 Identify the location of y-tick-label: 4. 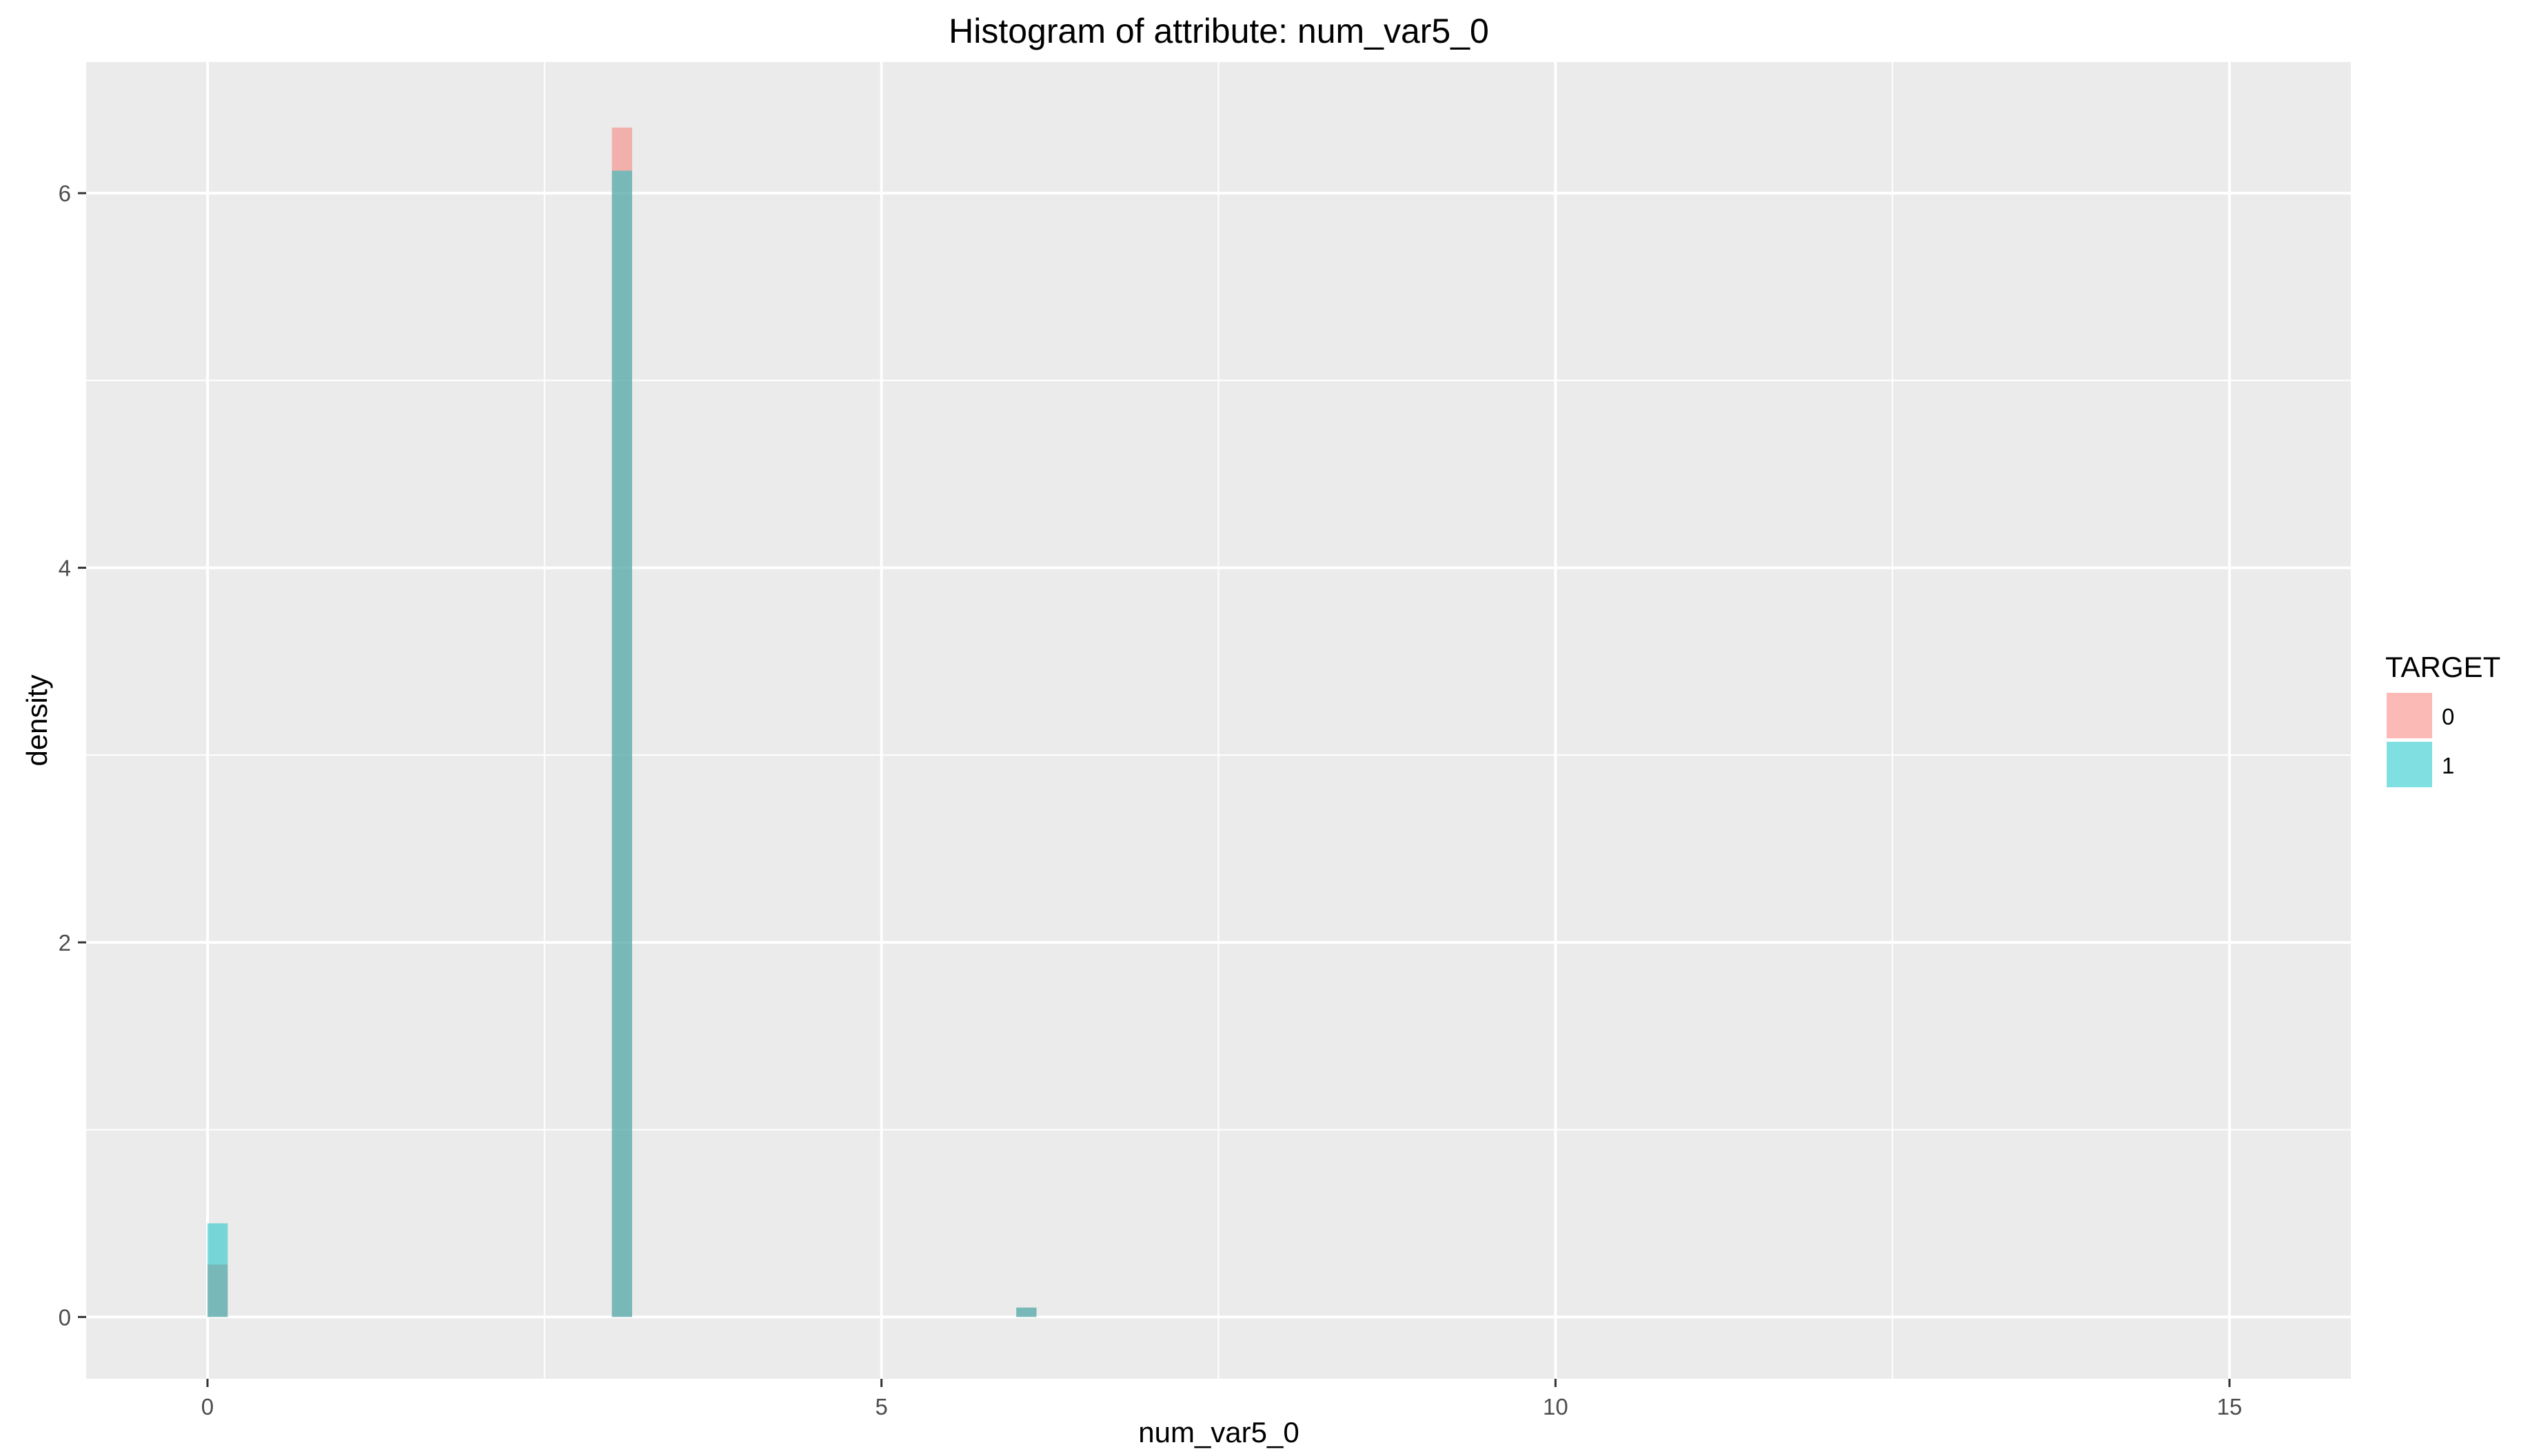
(65, 568).